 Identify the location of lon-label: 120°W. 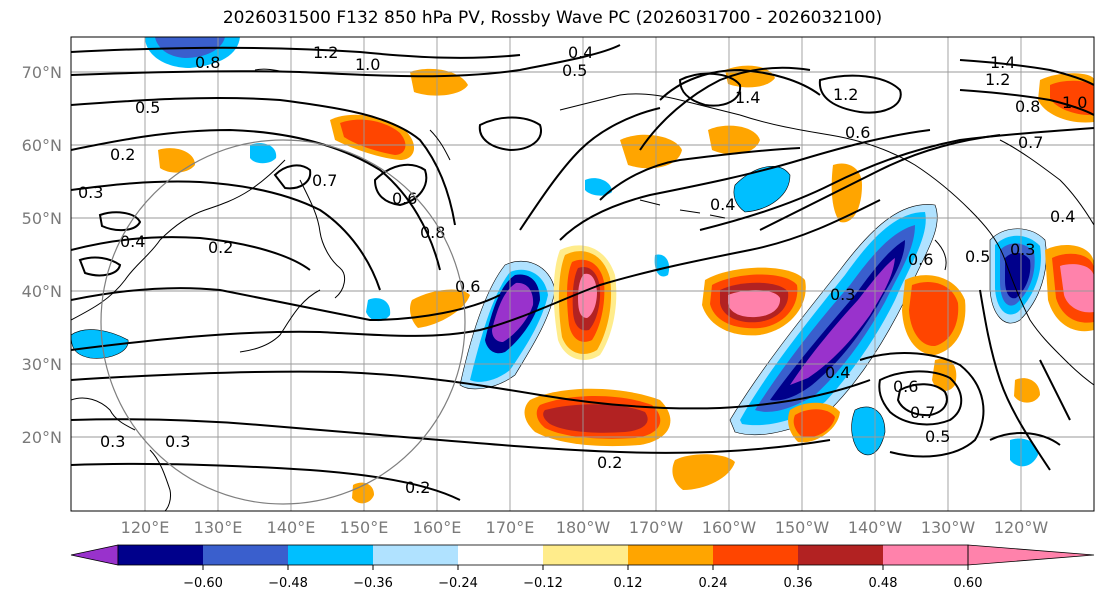
(1021, 527).